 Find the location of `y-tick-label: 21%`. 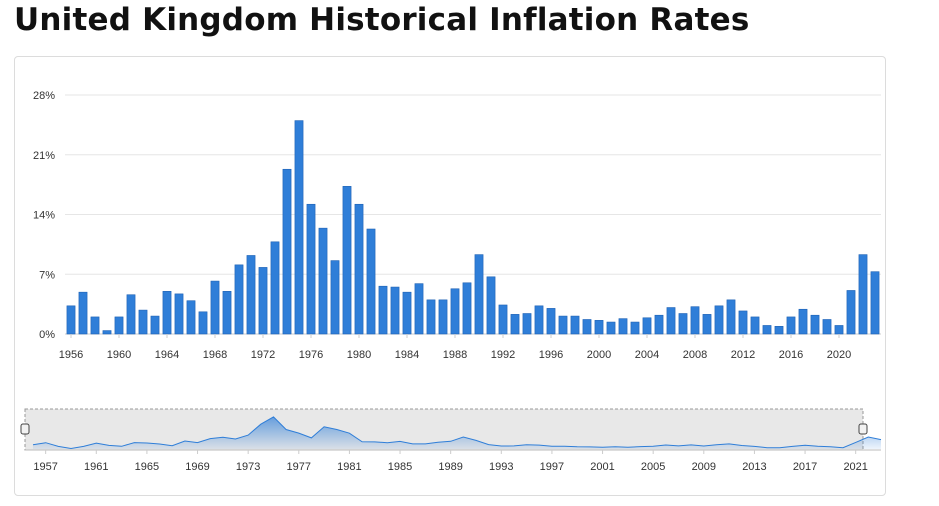

y-tick-label: 21% is located at coordinates (44, 156).